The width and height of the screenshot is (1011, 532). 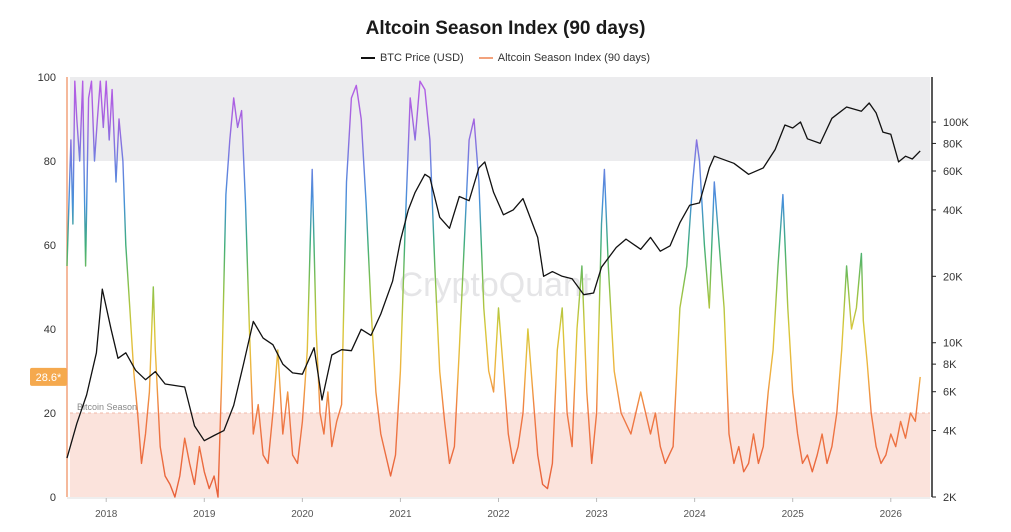 I want to click on x-tick-label: 2021, so click(x=400, y=514).